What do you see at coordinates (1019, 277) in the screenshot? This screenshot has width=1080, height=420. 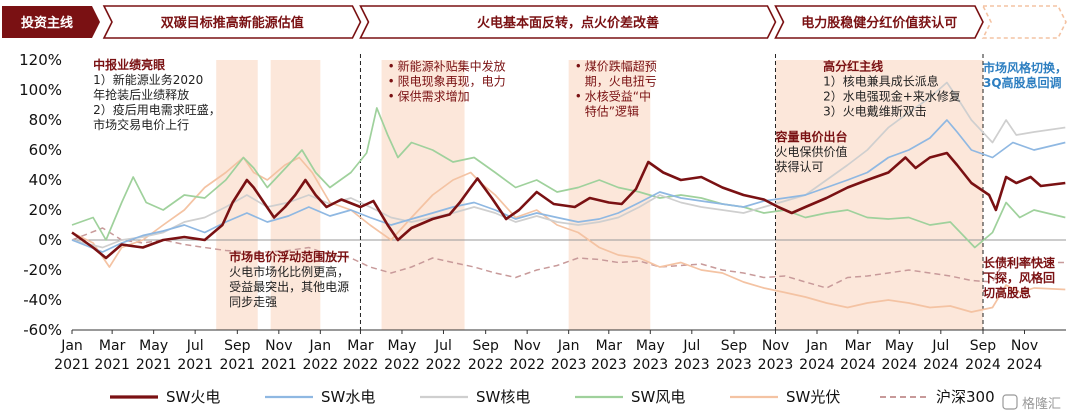 I see `annotation-text: 下探，风格回` at bounding box center [1019, 277].